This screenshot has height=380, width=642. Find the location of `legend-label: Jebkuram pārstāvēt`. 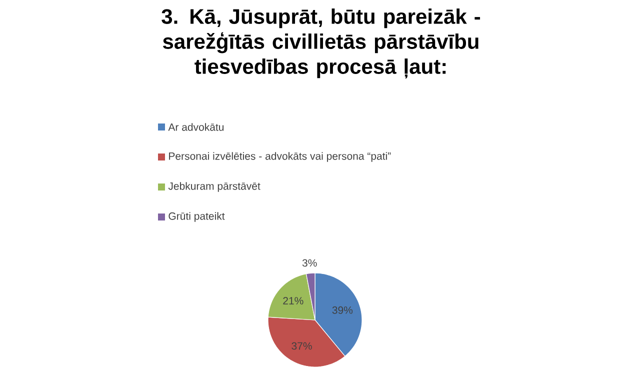

legend-label: Jebkuram pārstāvēt is located at coordinates (214, 187).